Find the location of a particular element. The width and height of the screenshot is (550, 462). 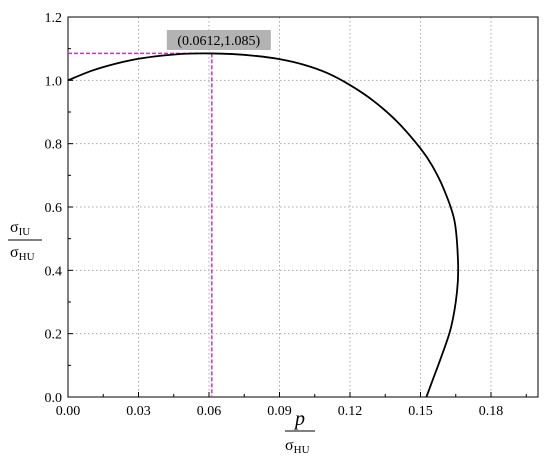

annotation-box is located at coordinates (218, 40).